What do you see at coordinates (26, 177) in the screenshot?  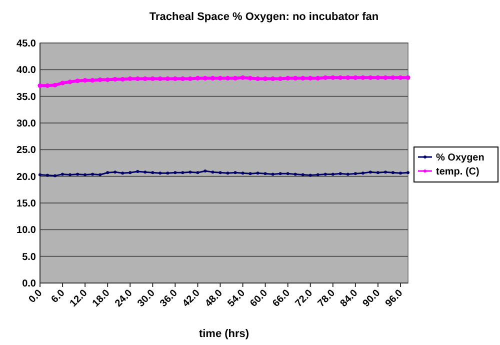 I see `y-tick-label: 20.0` at bounding box center [26, 177].